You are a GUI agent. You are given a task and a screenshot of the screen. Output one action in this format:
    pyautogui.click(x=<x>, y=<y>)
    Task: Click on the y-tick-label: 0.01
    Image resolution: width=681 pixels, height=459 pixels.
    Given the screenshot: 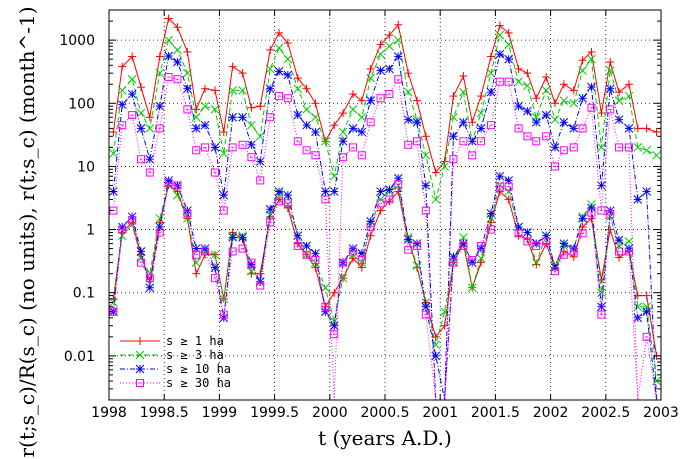 What is the action you would take?
    pyautogui.click(x=79, y=357)
    